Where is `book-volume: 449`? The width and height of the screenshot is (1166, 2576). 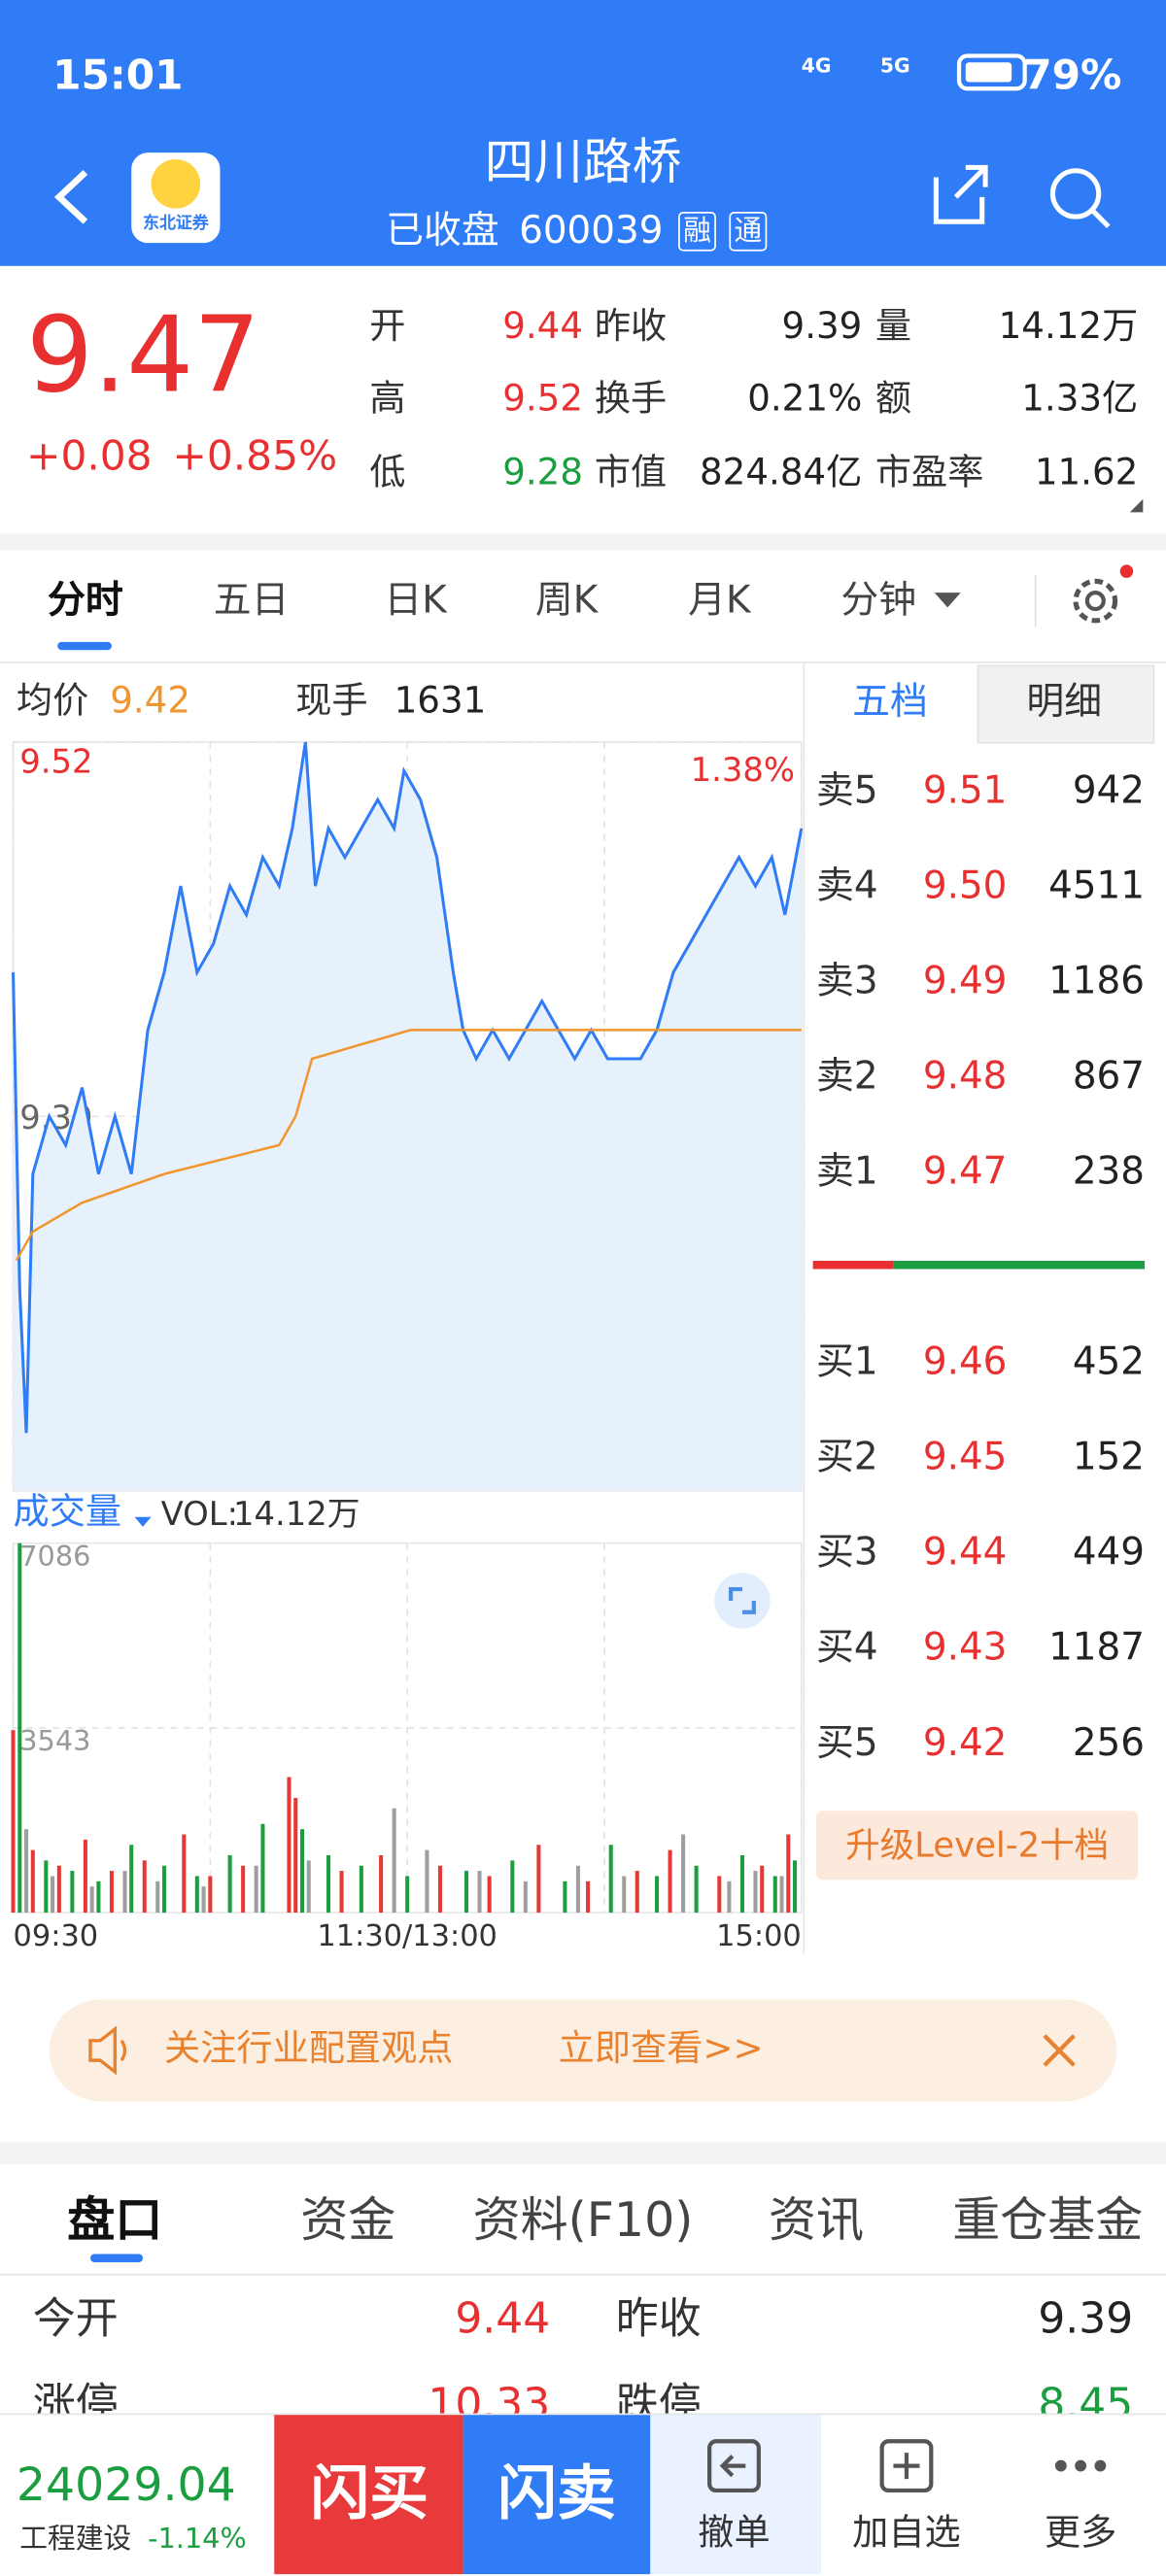 book-volume: 449 is located at coordinates (1109, 1553).